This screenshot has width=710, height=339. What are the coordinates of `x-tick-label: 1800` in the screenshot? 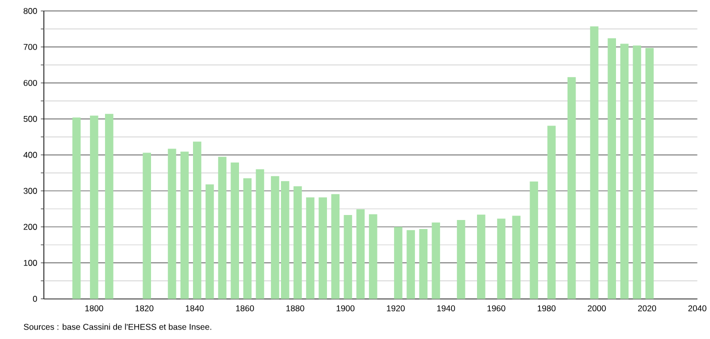 It's located at (94, 309).